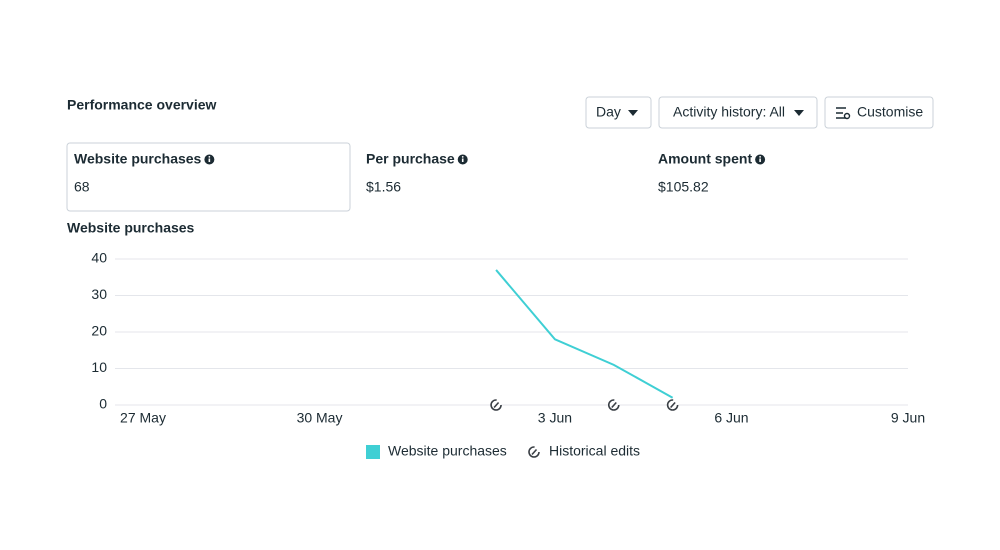 This screenshot has height=550, width=1000. I want to click on day-button: Day, so click(618, 112).